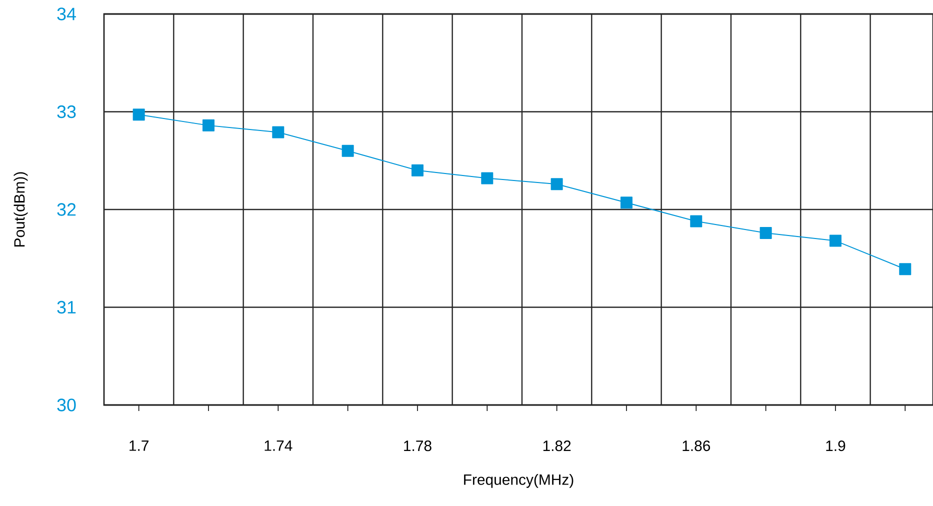 This screenshot has width=933, height=506. What do you see at coordinates (66, 307) in the screenshot?
I see `y-tick-label: 31` at bounding box center [66, 307].